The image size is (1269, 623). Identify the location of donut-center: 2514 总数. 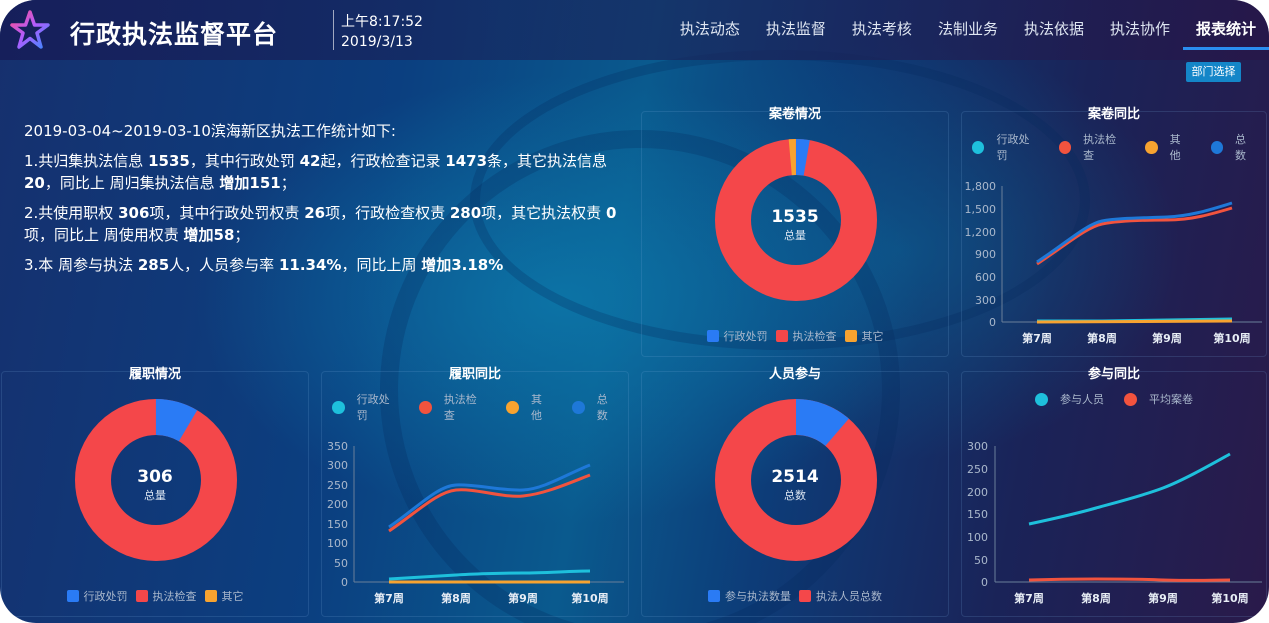
(795, 485).